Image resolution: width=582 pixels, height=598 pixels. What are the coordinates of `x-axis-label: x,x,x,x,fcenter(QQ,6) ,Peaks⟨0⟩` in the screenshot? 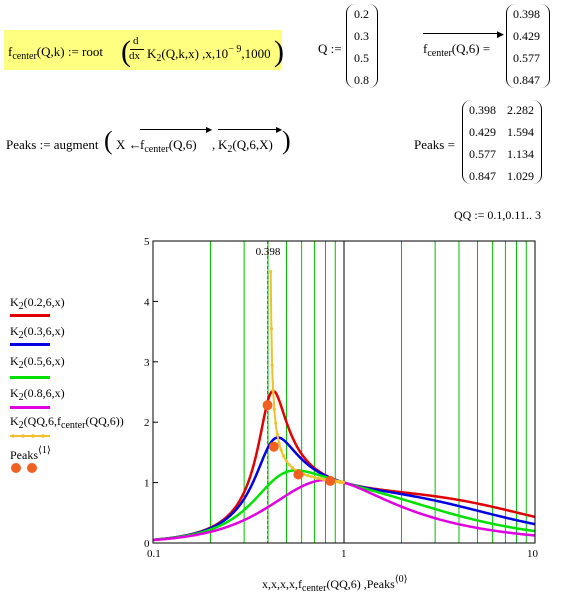 It's located at (335, 584).